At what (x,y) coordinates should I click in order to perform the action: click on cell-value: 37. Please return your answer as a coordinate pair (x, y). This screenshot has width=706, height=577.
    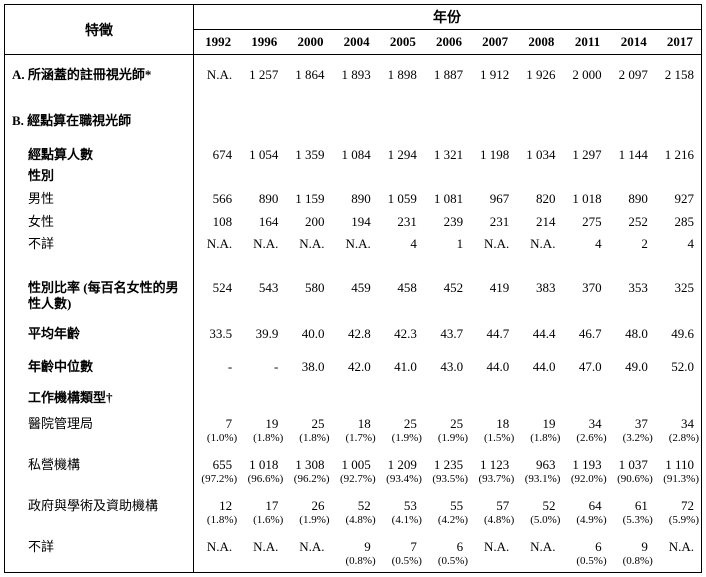
    Looking at the image, I should click on (641, 423).